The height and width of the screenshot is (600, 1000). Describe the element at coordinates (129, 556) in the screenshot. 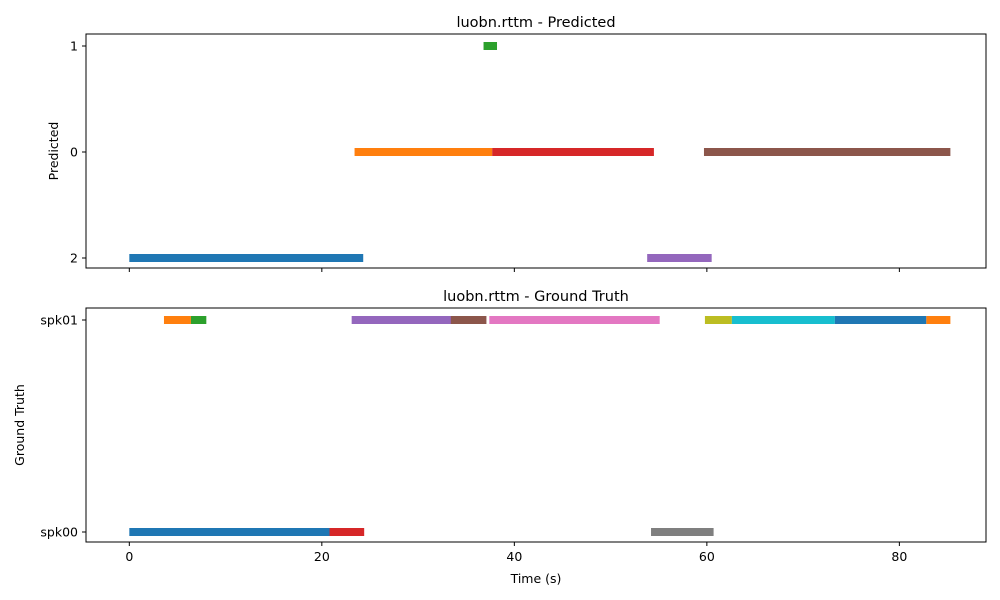

I see `panel-1-xtick-label: 0` at that location.